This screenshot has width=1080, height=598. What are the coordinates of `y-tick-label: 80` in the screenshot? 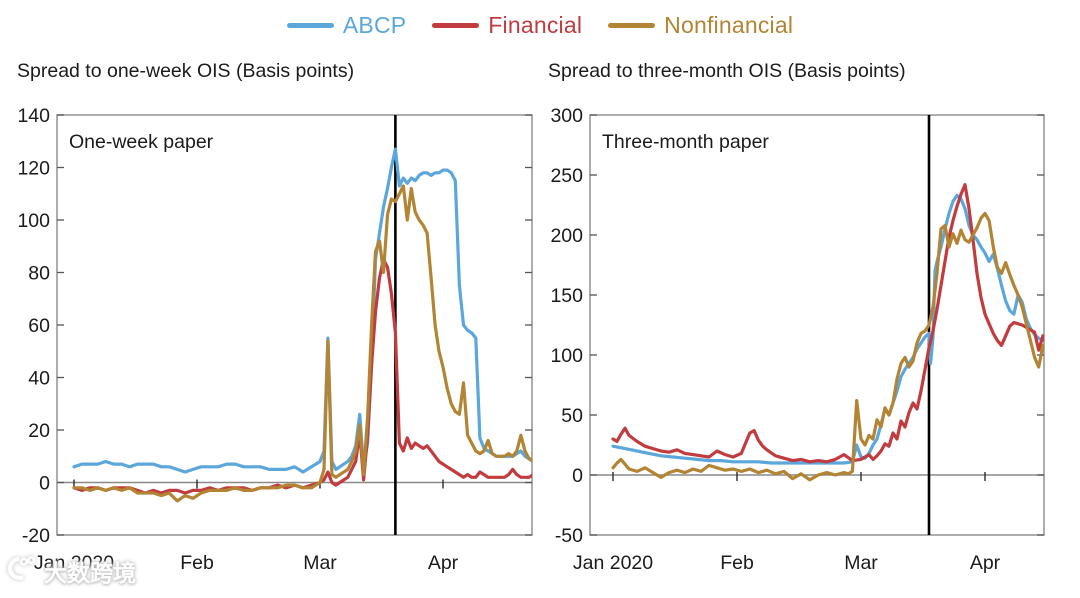 It's located at (39, 274).